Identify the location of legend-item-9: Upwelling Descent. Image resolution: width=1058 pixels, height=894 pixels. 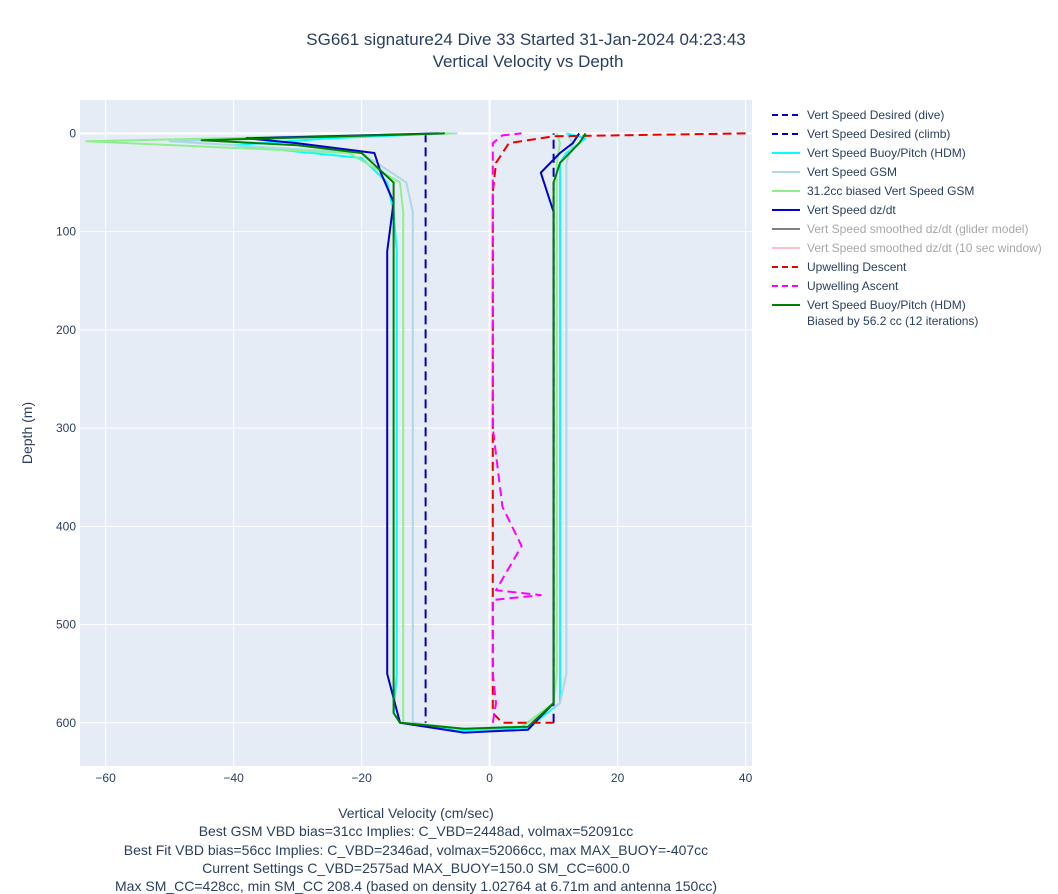
(839, 267).